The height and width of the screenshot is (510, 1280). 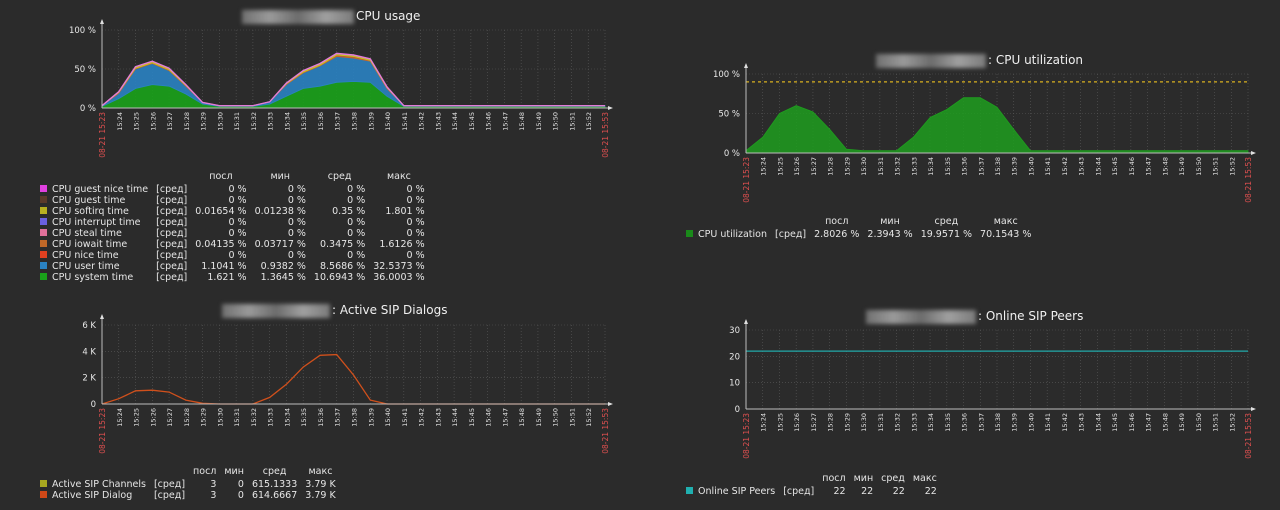 What do you see at coordinates (422, 417) in the screenshot?
I see `x-tick-label: 15:42` at bounding box center [422, 417].